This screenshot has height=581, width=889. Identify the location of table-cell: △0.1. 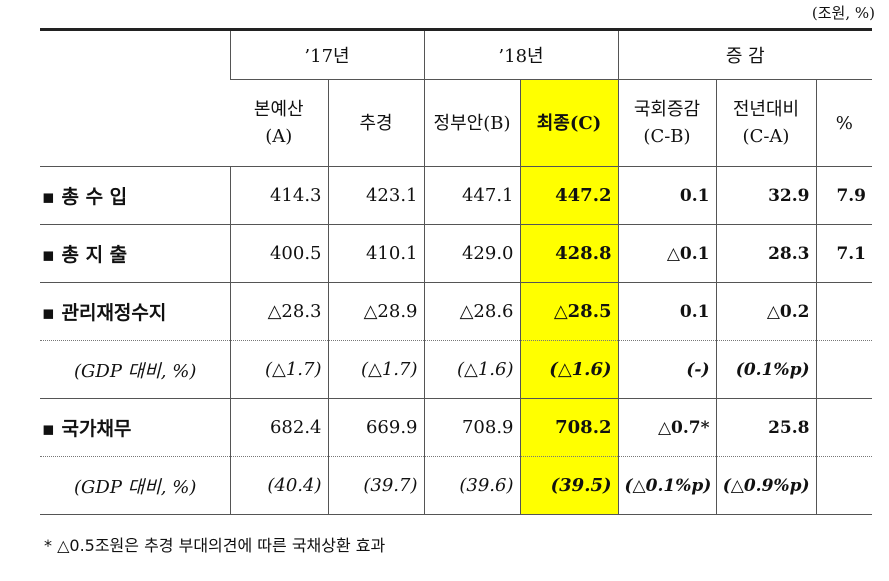
(666, 253).